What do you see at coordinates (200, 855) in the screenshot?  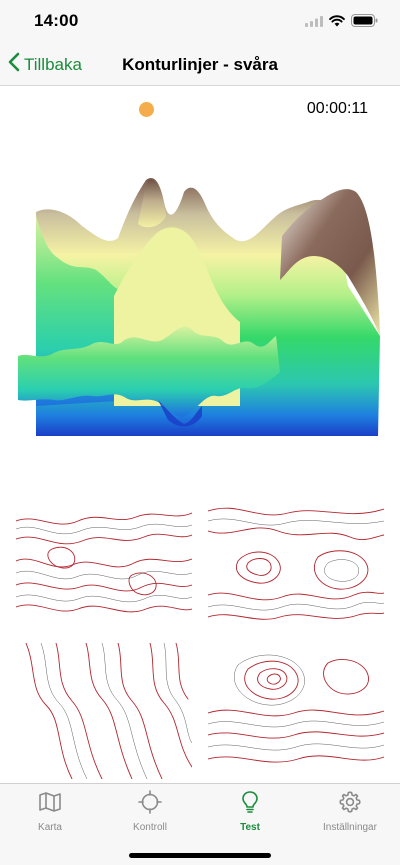 I see `home-indicator` at bounding box center [200, 855].